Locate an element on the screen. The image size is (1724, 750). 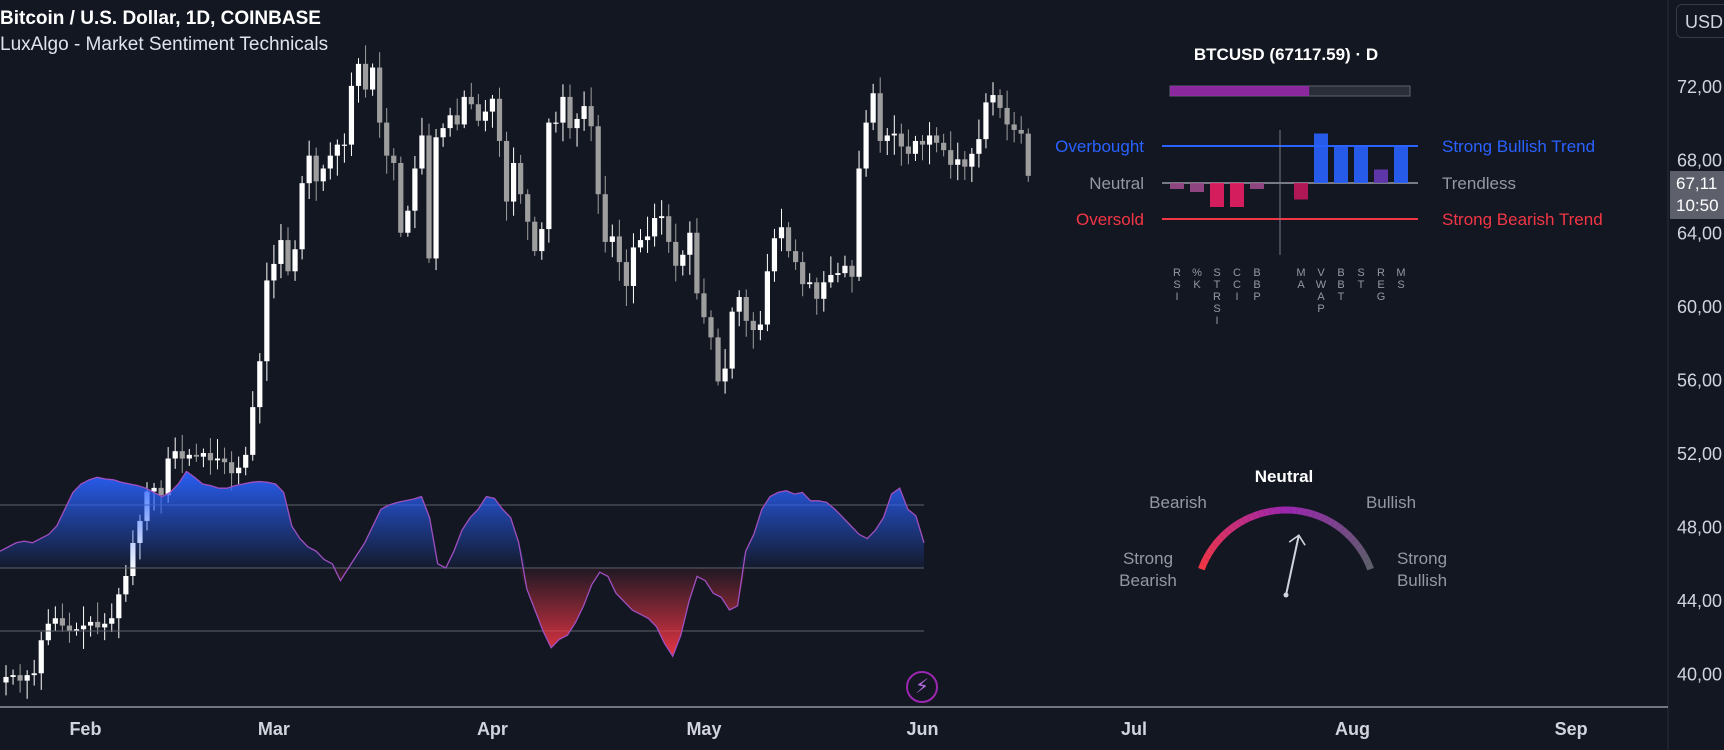
lightning-icon: ⚡︎ is located at coordinates (922, 687).